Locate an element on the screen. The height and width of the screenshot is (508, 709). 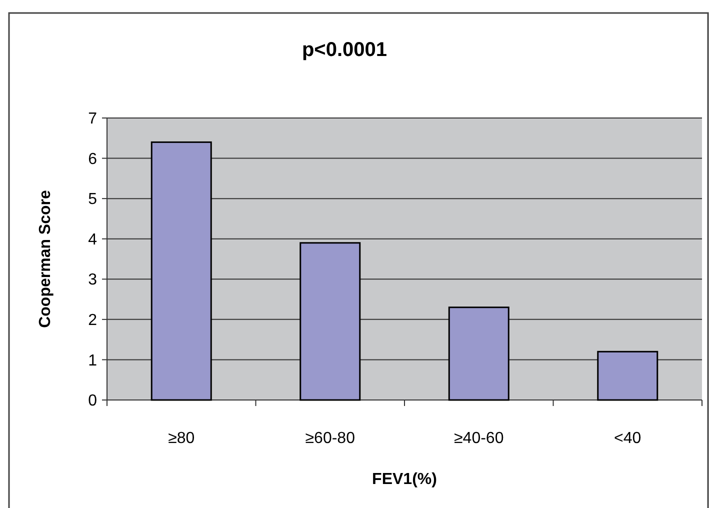
x-tick-label: ≥40-60 is located at coordinates (479, 438).